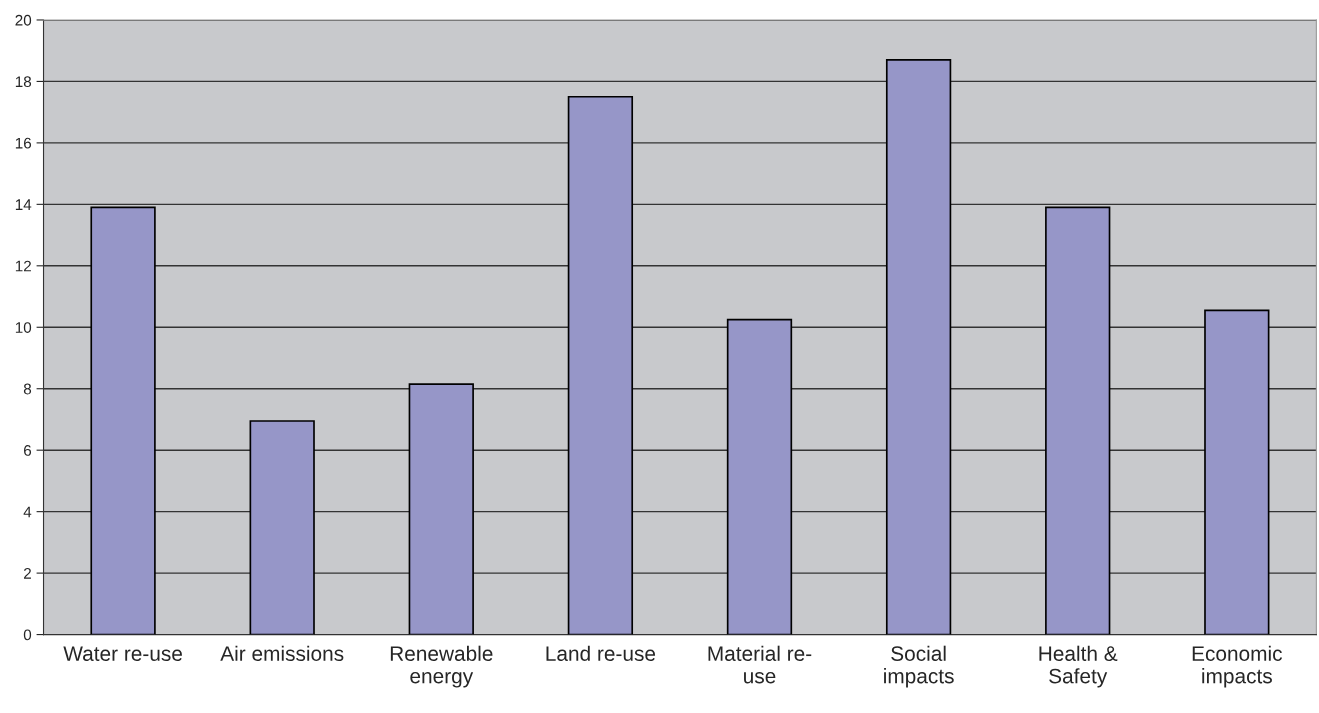 The image size is (1319, 713). I want to click on x-tick-label: Air emissions, so click(282, 653).